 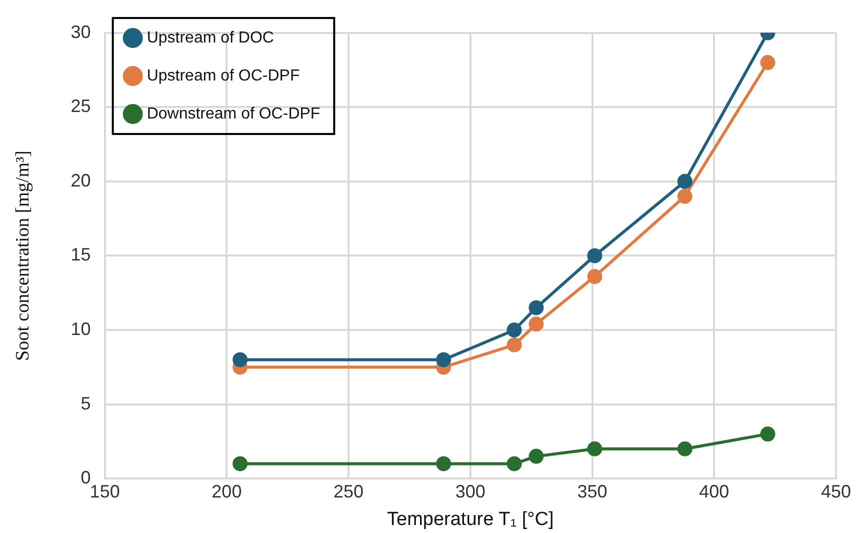 I want to click on x-tick-label: 250, so click(x=349, y=491).